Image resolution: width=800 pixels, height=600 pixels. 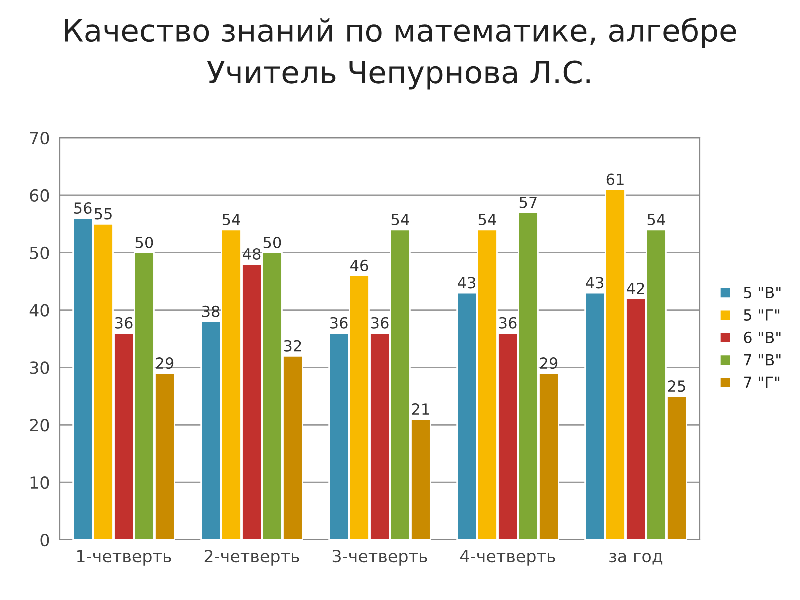 I want to click on y-tick-label: 40, so click(x=40, y=310).